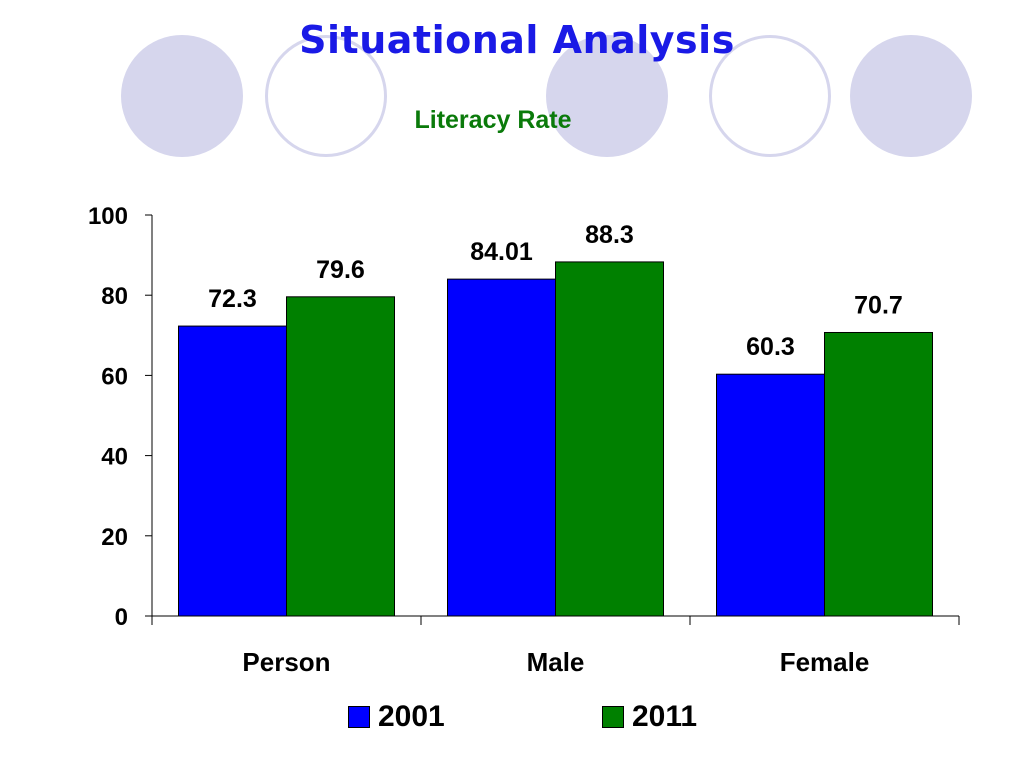 This screenshot has height=768, width=1024. I want to click on data-label: 60.3, so click(770, 347).